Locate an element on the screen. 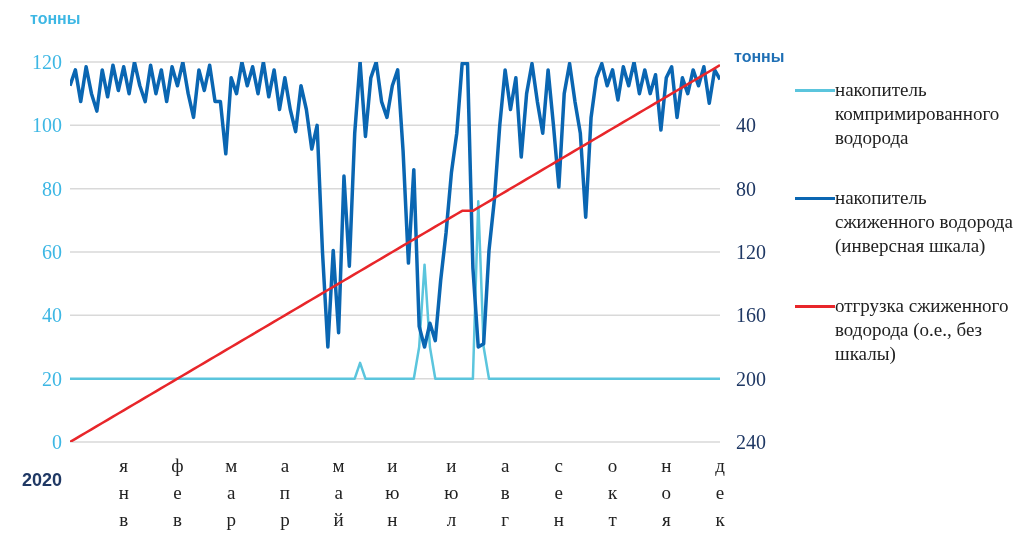  x-tick-label: июл is located at coordinates (451, 492).